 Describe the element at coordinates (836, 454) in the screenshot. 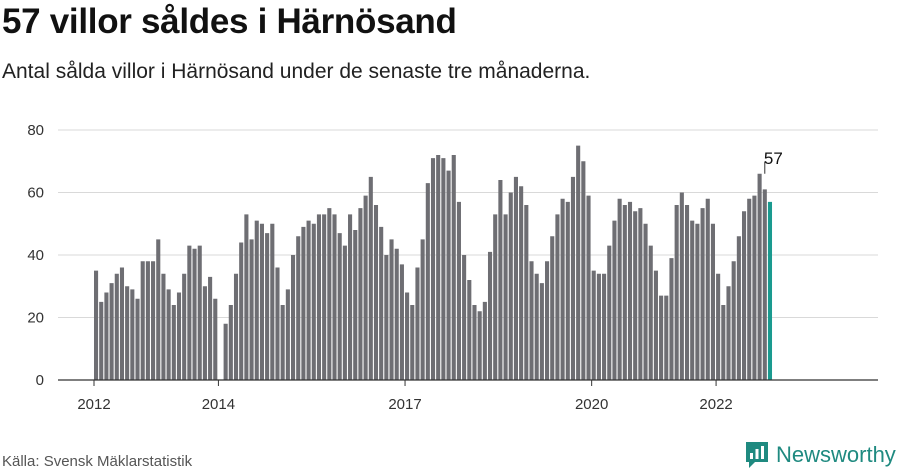

I see `brand-name: Newsworthy` at that location.